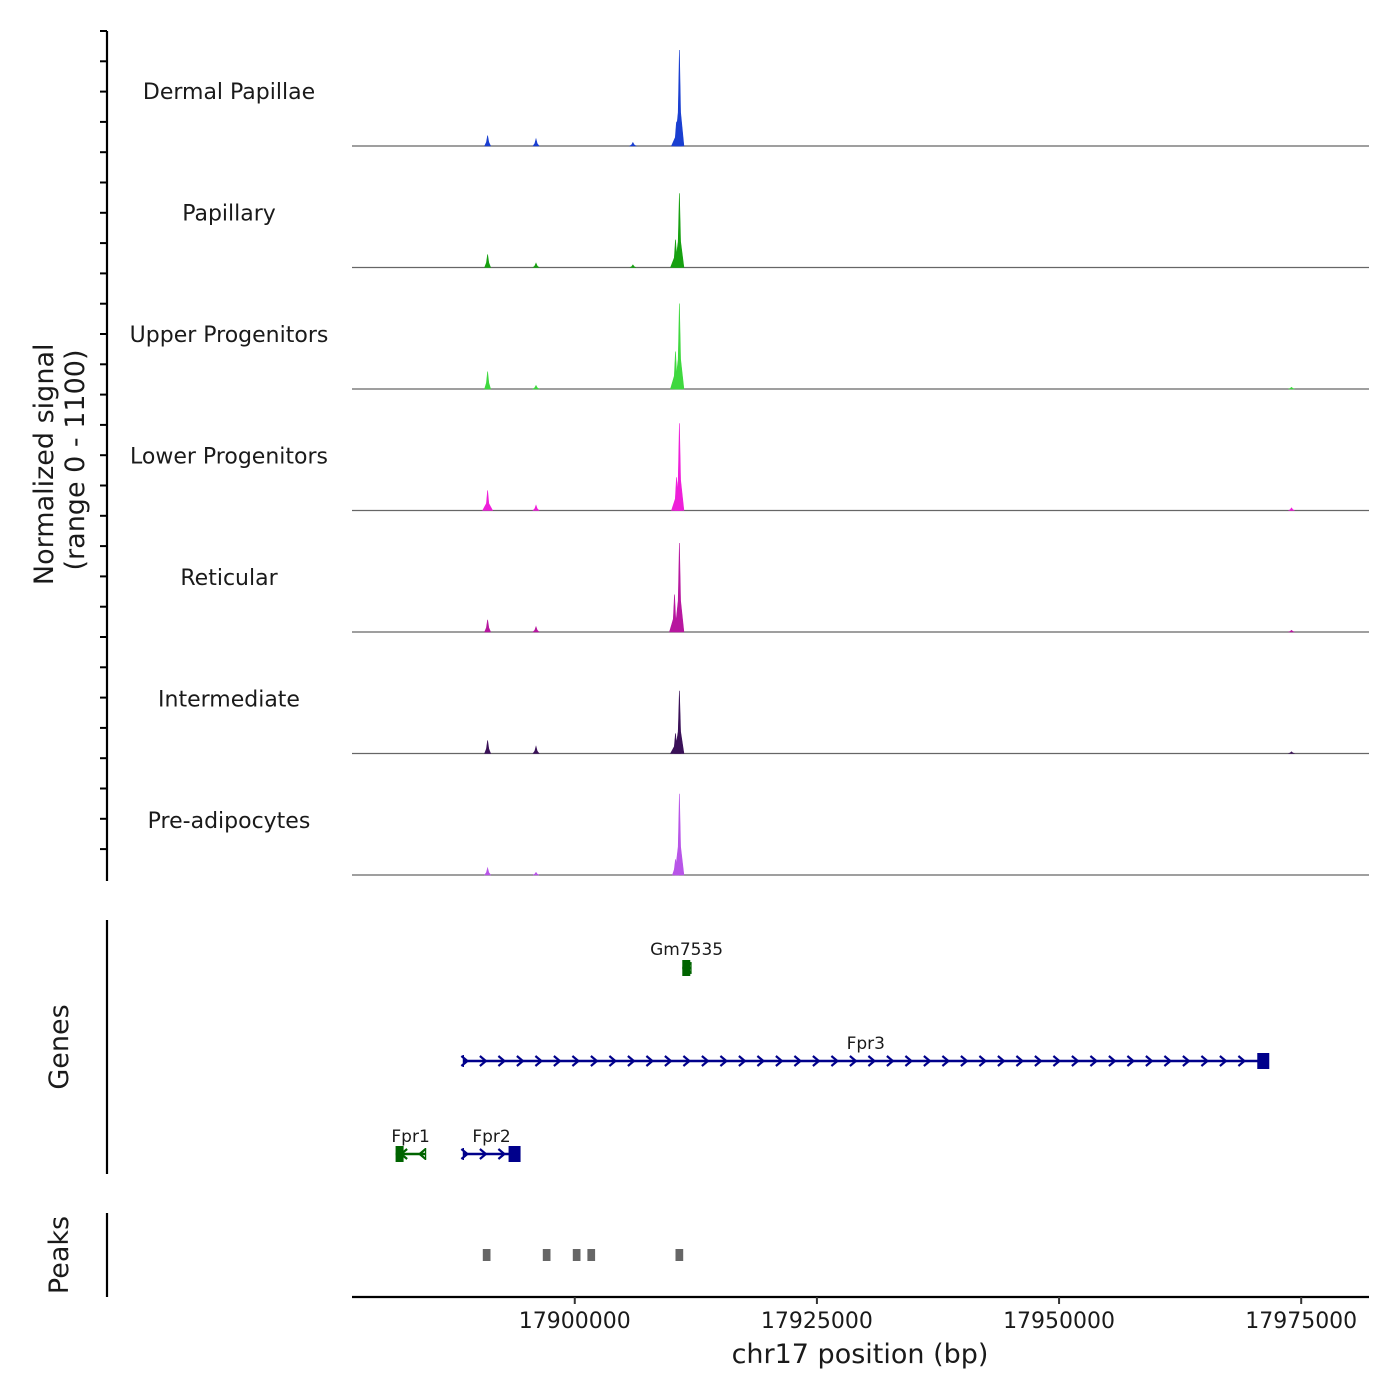 Image resolution: width=1400 pixels, height=1400 pixels. I want to click on track-dermal-papillae: Dermal Papillae, so click(756, 98).